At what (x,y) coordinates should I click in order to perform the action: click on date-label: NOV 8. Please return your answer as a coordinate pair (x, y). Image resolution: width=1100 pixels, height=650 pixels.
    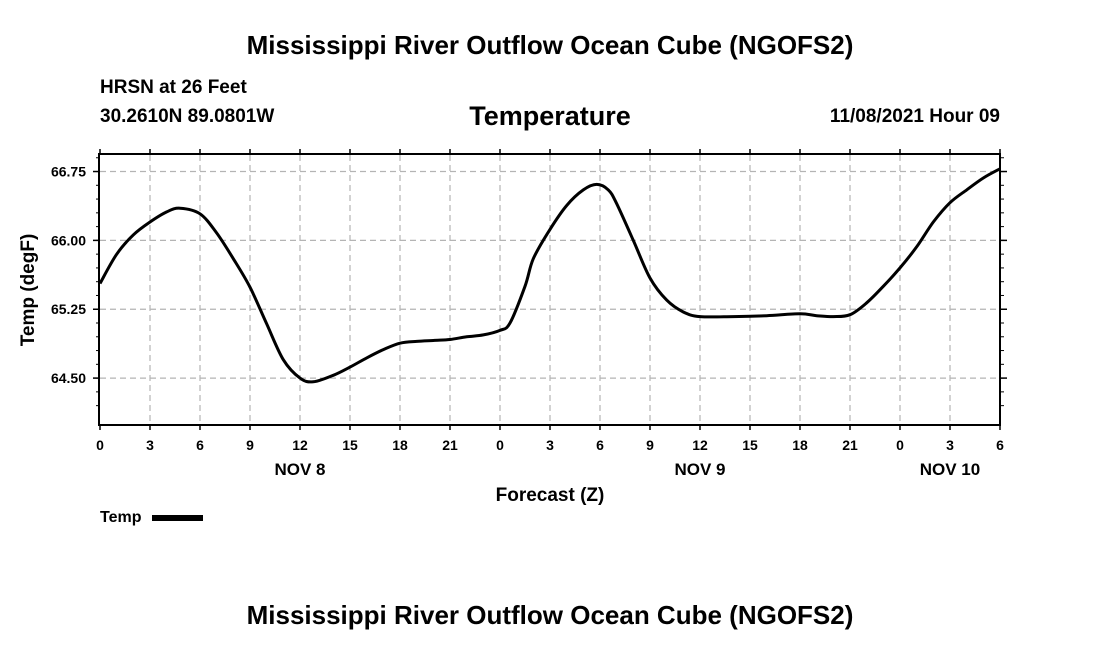
    Looking at the image, I should click on (299, 469).